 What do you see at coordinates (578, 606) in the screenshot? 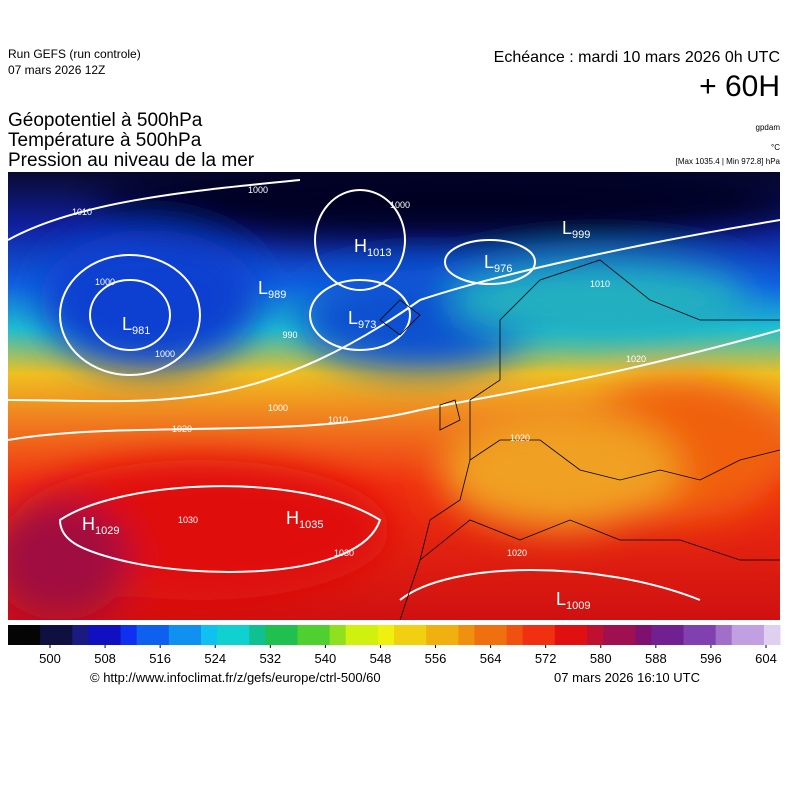
I see `center-value: 1009` at bounding box center [578, 606].